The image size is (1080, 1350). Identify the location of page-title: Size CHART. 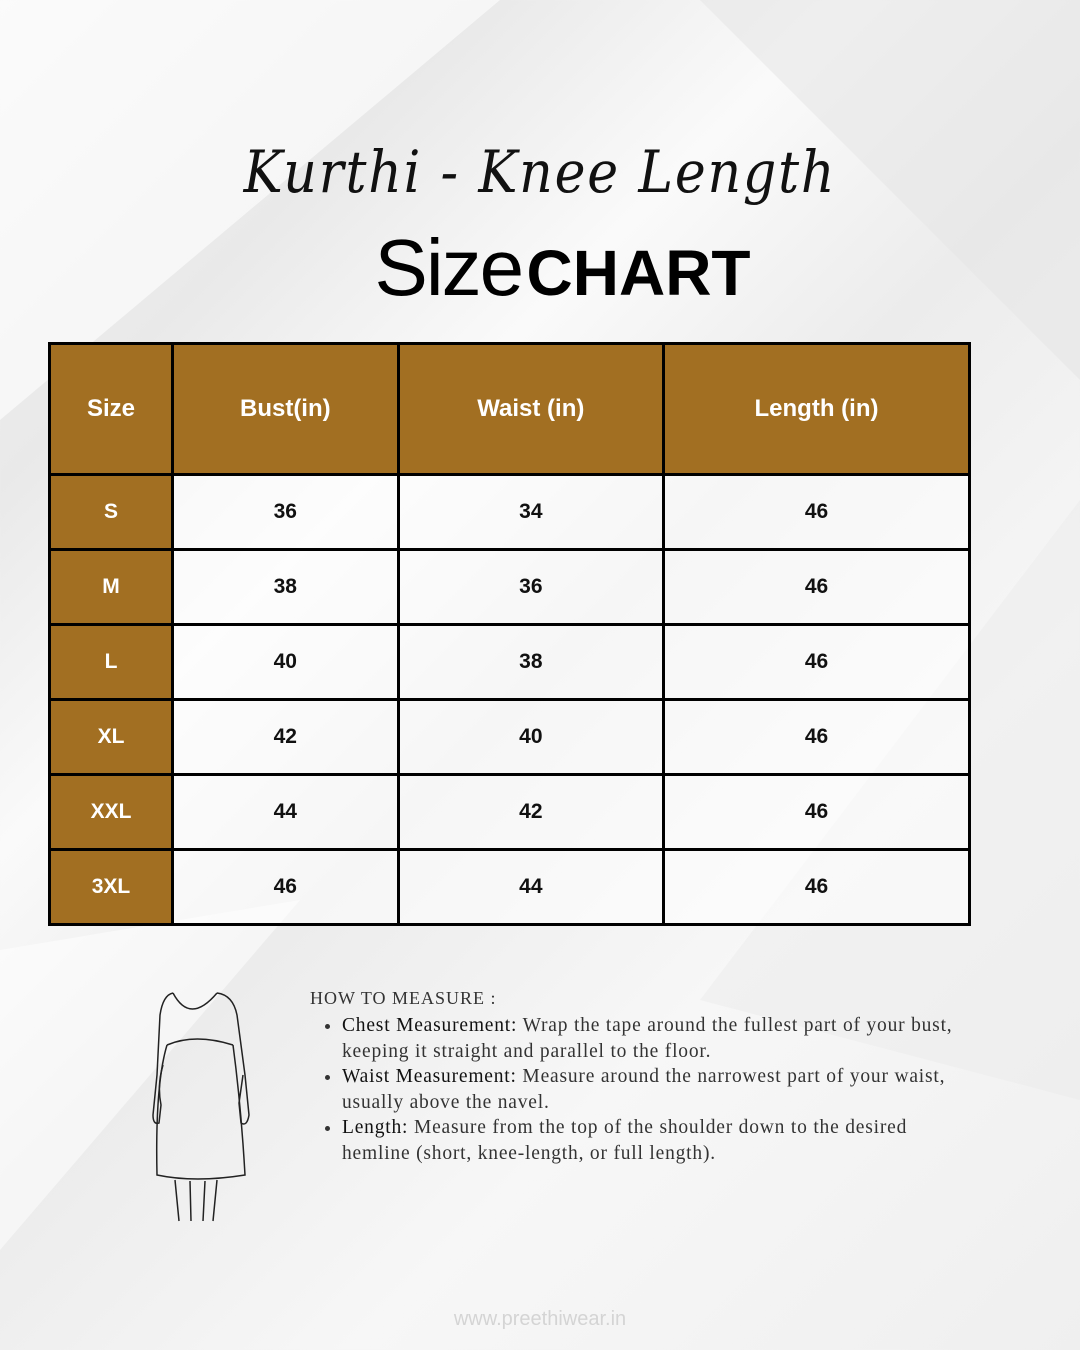
(540, 268).